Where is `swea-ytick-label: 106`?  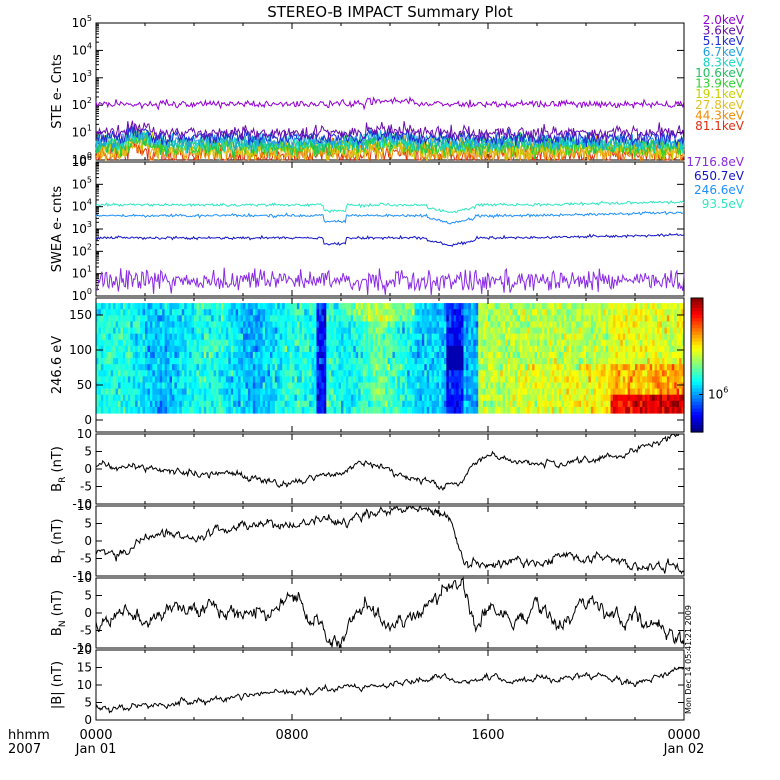
swea-ytick-label: 106 is located at coordinates (82, 161).